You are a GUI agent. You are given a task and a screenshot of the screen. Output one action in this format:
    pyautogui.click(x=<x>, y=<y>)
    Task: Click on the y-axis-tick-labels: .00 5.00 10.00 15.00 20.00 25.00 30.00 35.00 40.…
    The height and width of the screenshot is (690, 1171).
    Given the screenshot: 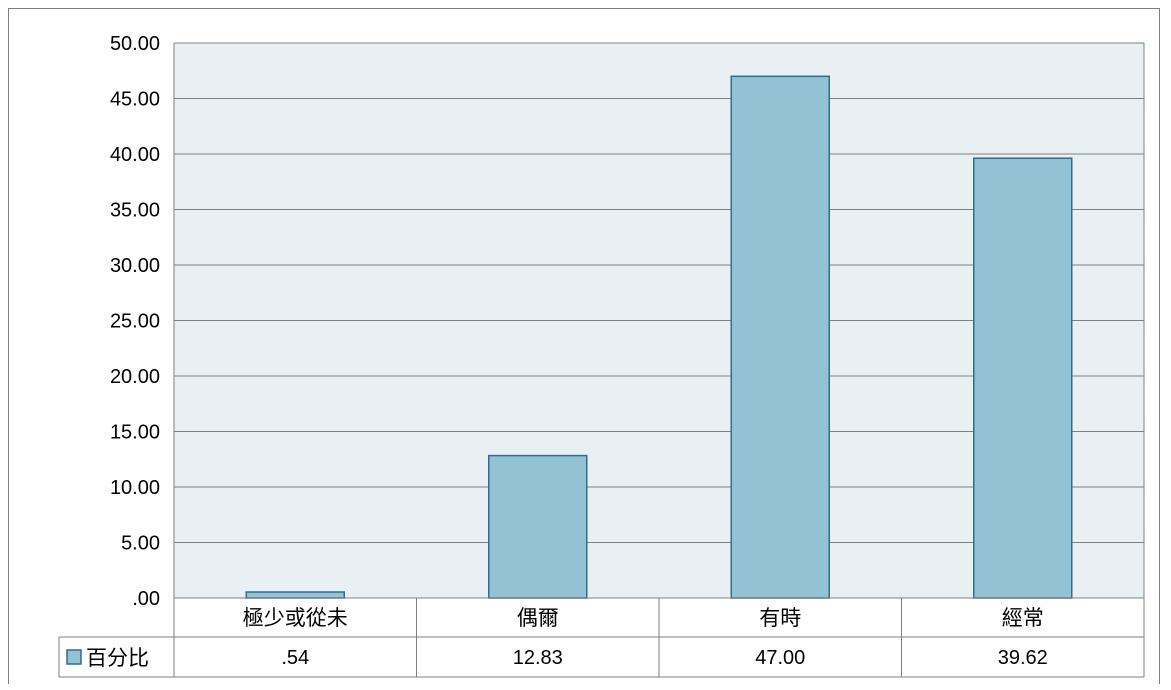 What is the action you would take?
    pyautogui.click(x=135, y=321)
    